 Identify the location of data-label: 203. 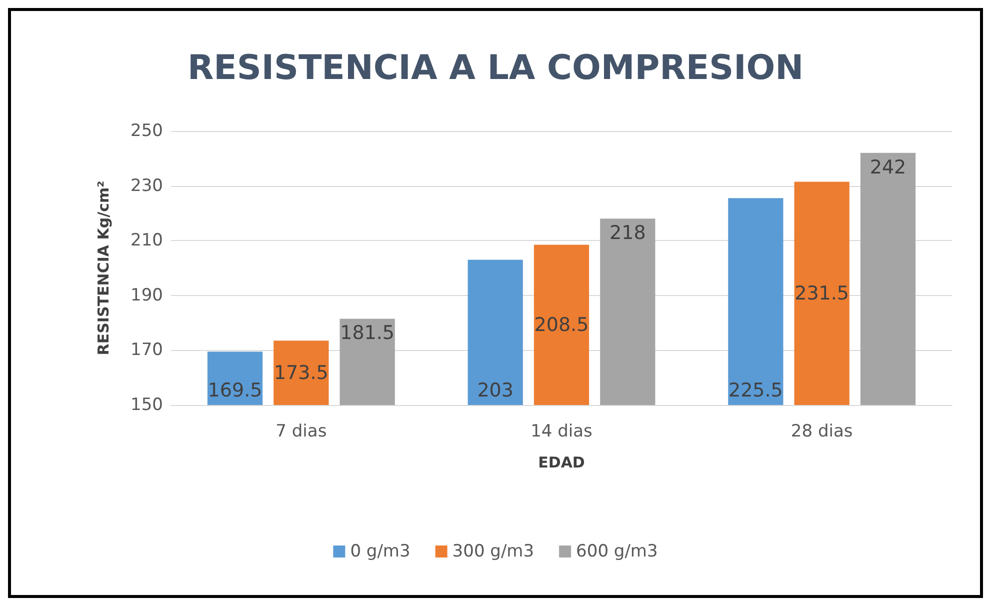
(495, 391).